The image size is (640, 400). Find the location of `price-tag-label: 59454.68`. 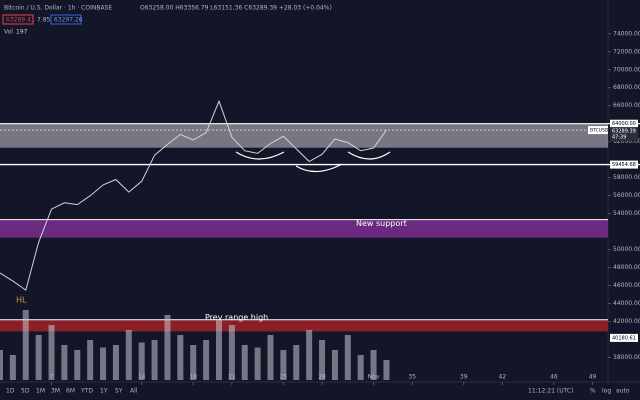

price-tag-label: 59454.68 is located at coordinates (624, 165).